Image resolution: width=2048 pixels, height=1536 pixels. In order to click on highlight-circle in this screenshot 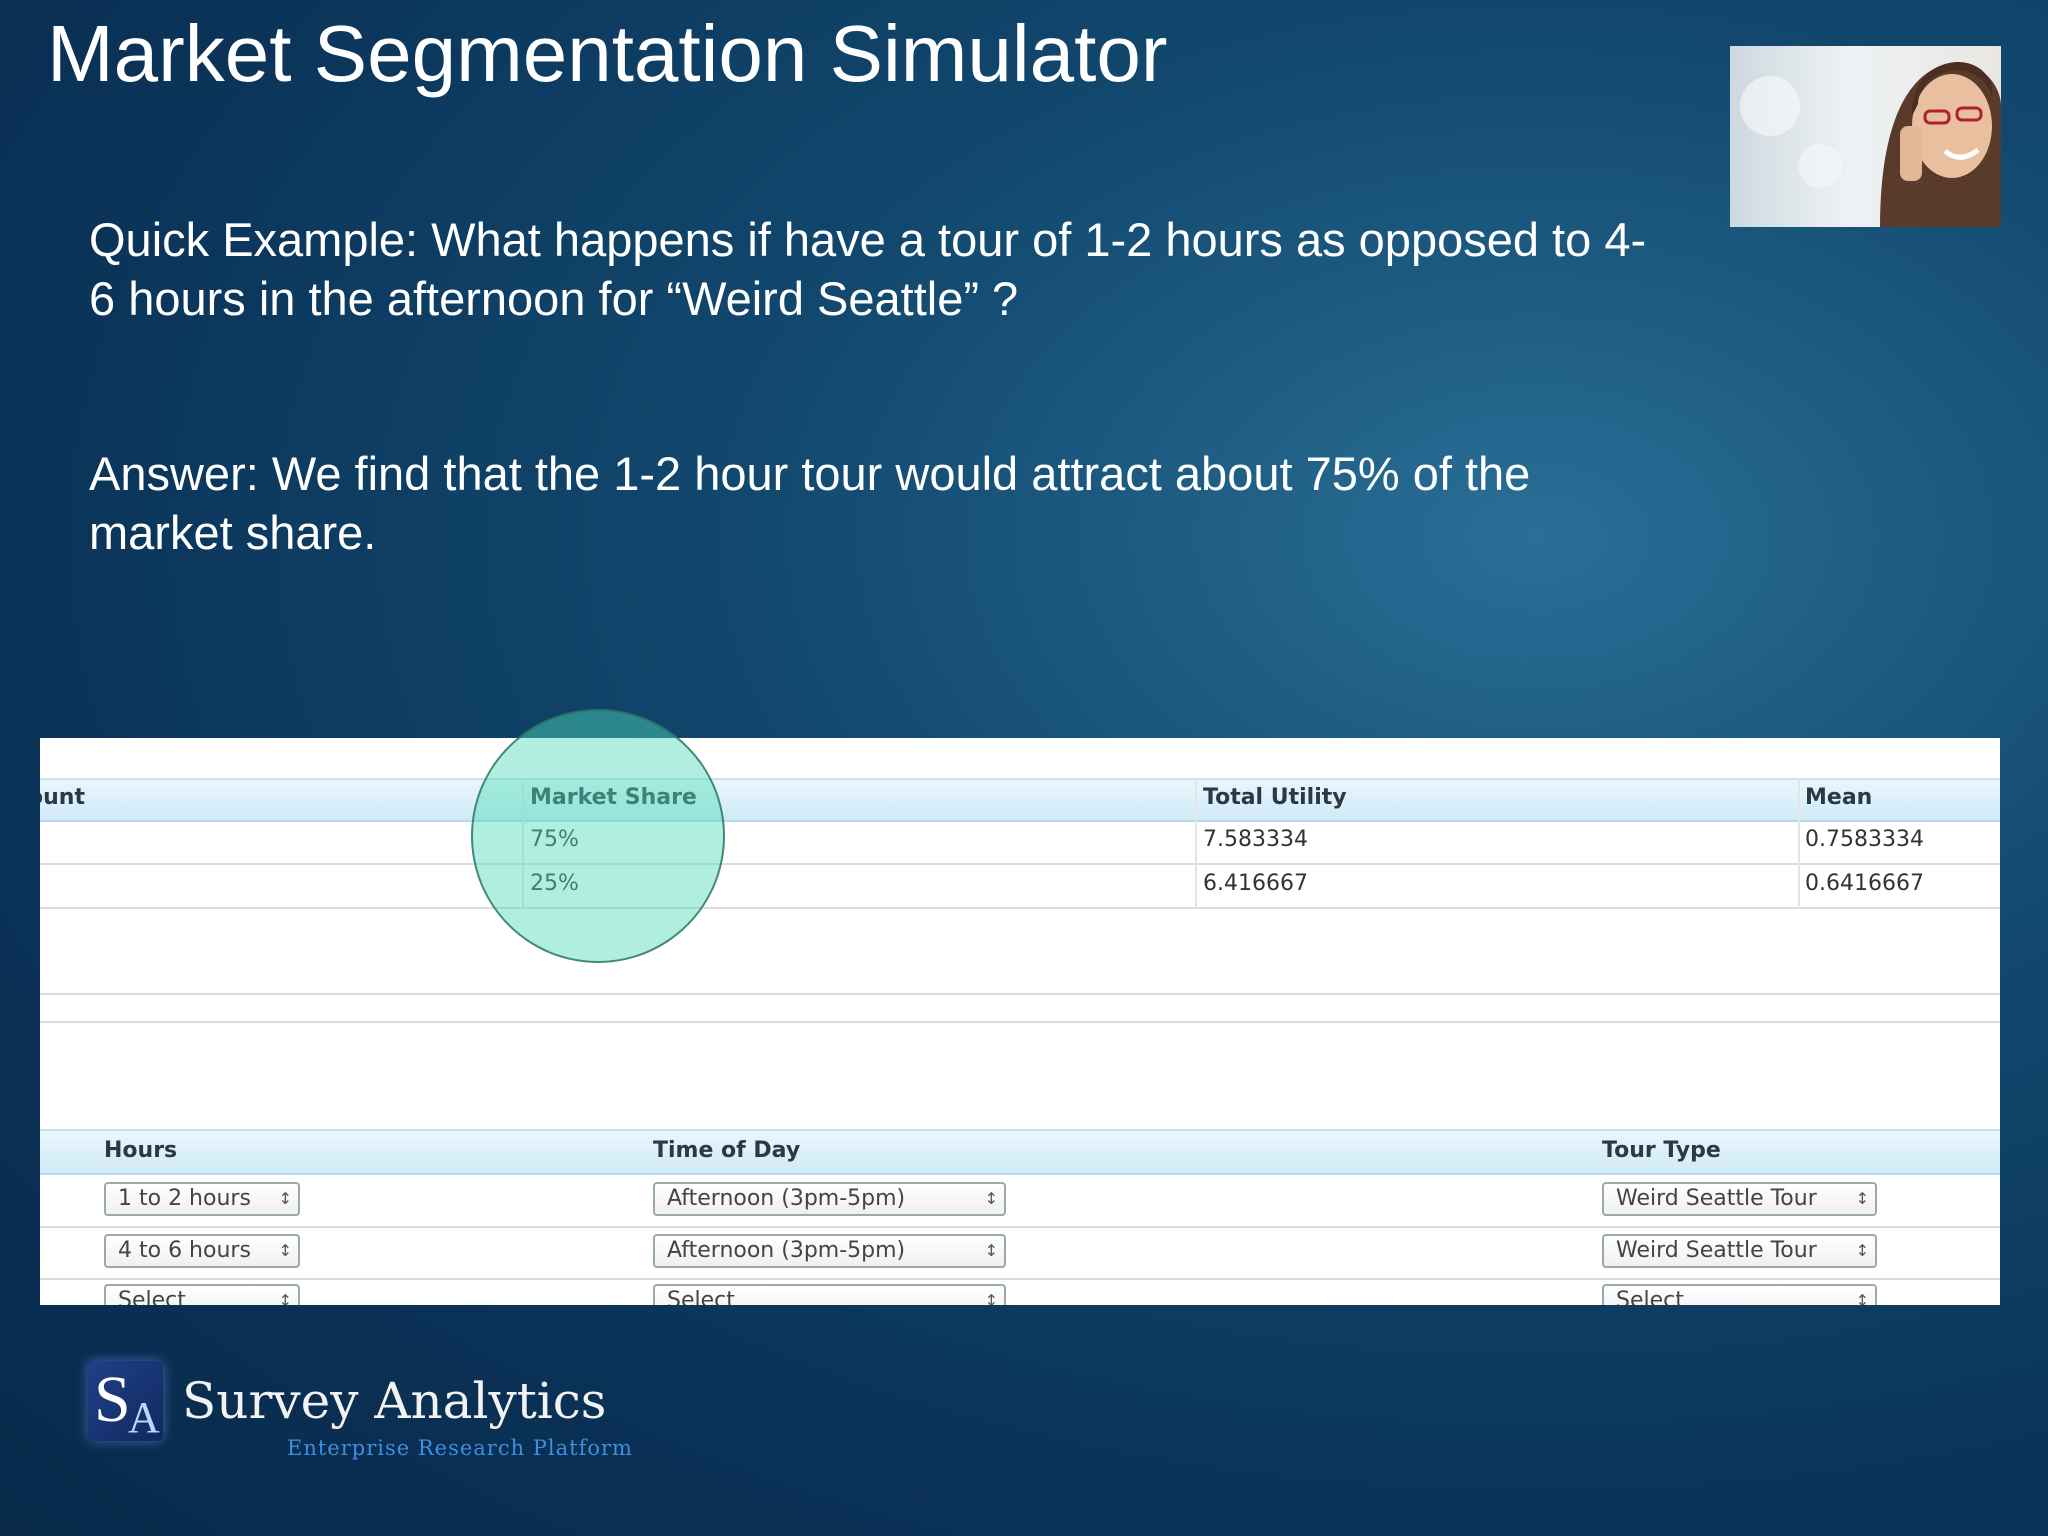, I will do `click(598, 836)`.